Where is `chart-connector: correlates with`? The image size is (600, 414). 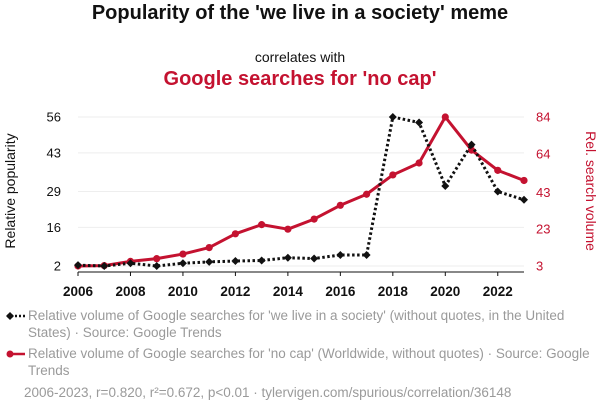 chart-connector: correlates with is located at coordinates (300, 57).